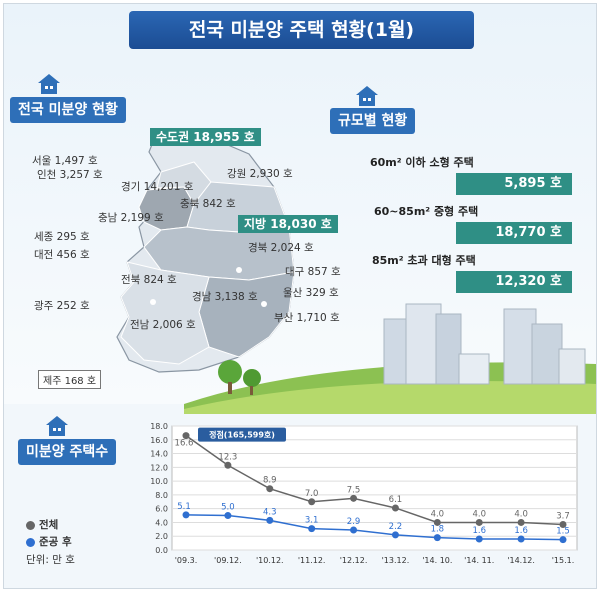 The image size is (600, 592). What do you see at coordinates (184, 507) in the screenshot?
I see `data-label: 5.1` at bounding box center [184, 507].